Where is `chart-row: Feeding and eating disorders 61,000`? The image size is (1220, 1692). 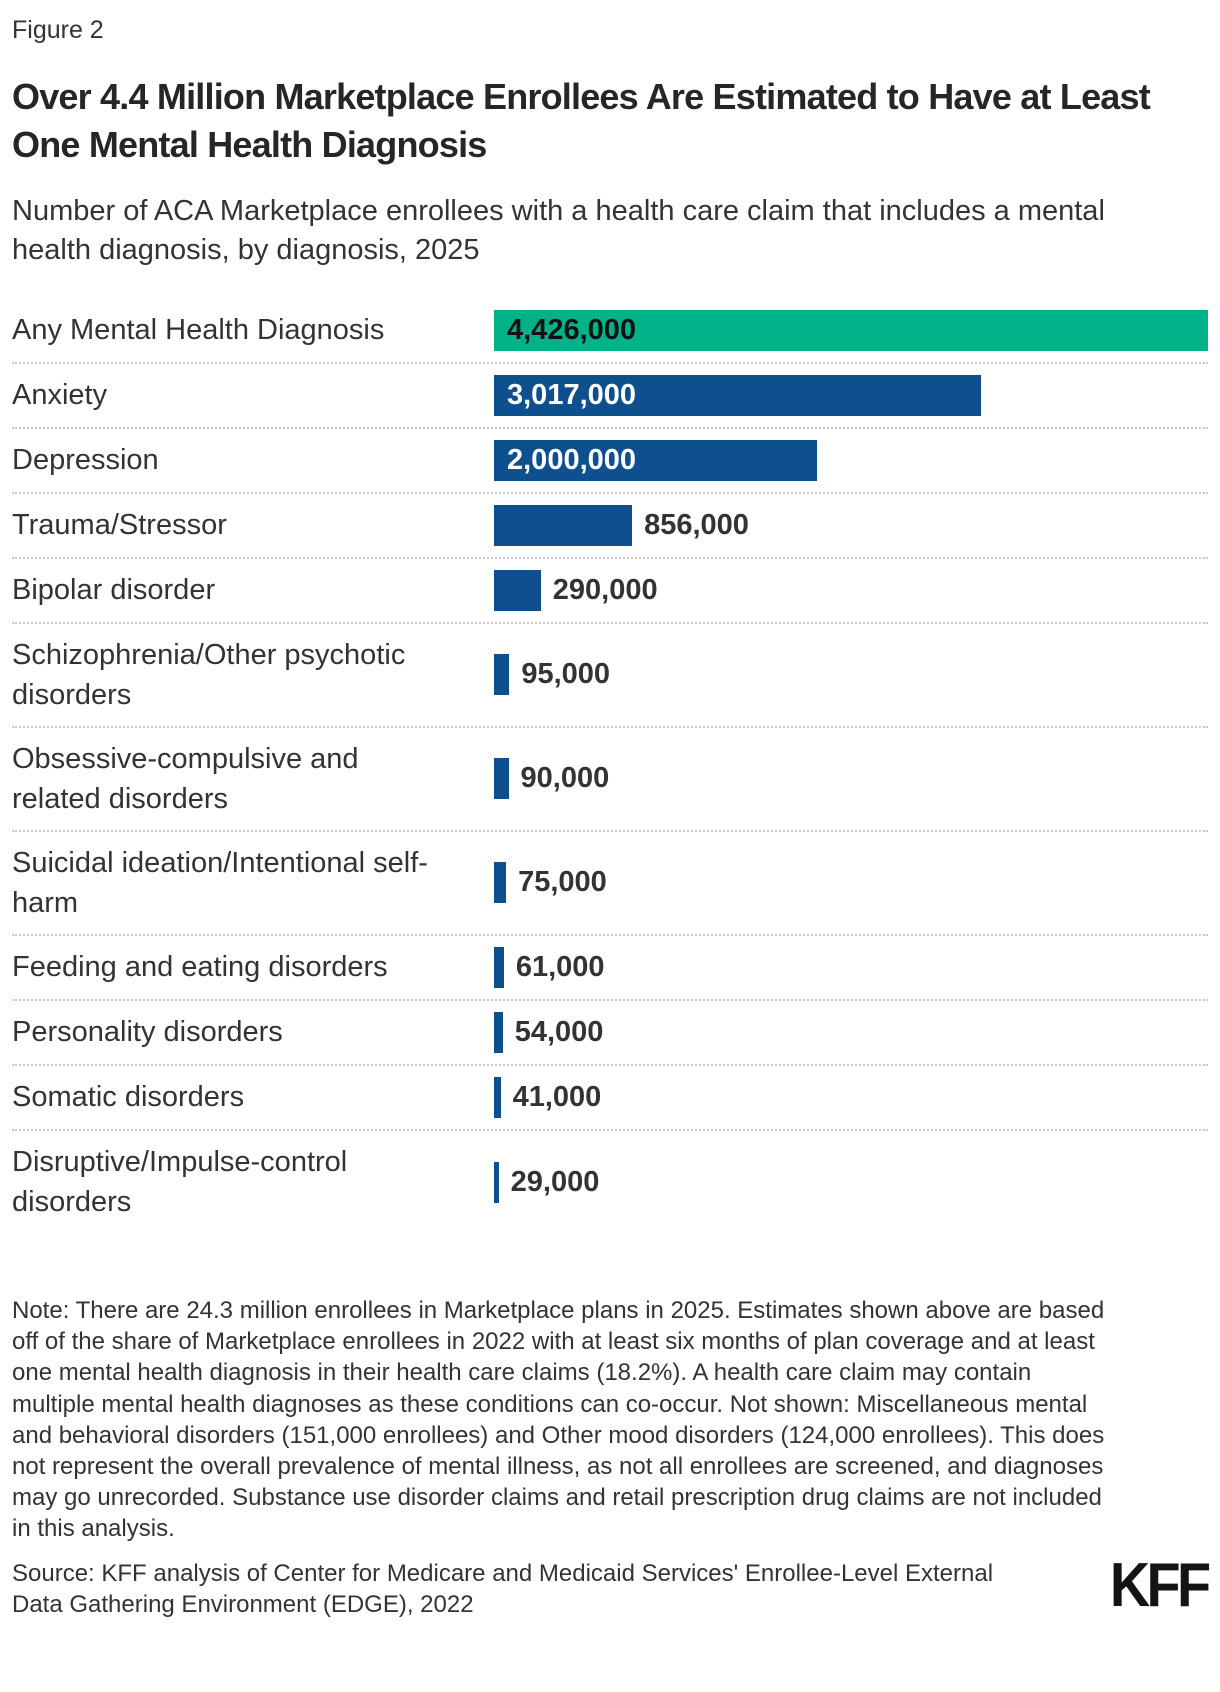
chart-row: Feeding and eating disorders 61,000 is located at coordinates (610, 968).